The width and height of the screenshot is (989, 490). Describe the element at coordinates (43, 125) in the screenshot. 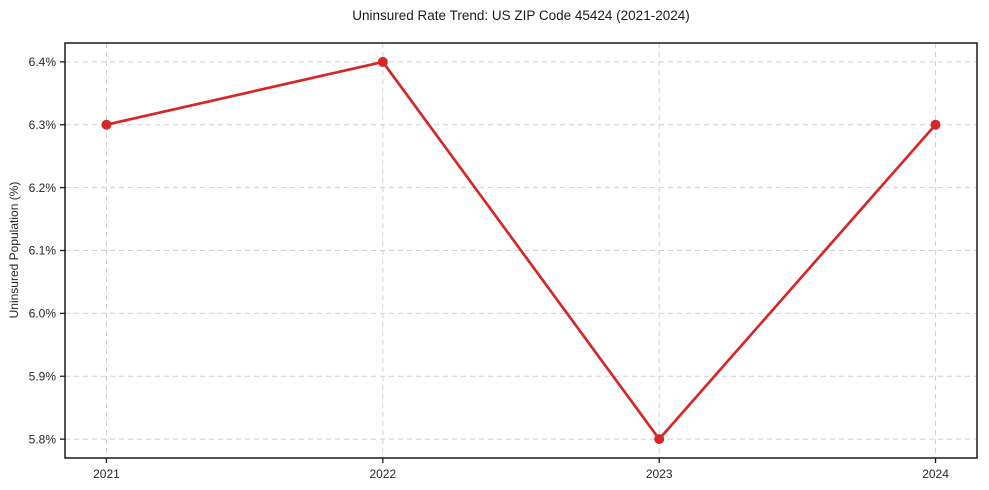

I see `y-tick-label: 6.3%` at that location.